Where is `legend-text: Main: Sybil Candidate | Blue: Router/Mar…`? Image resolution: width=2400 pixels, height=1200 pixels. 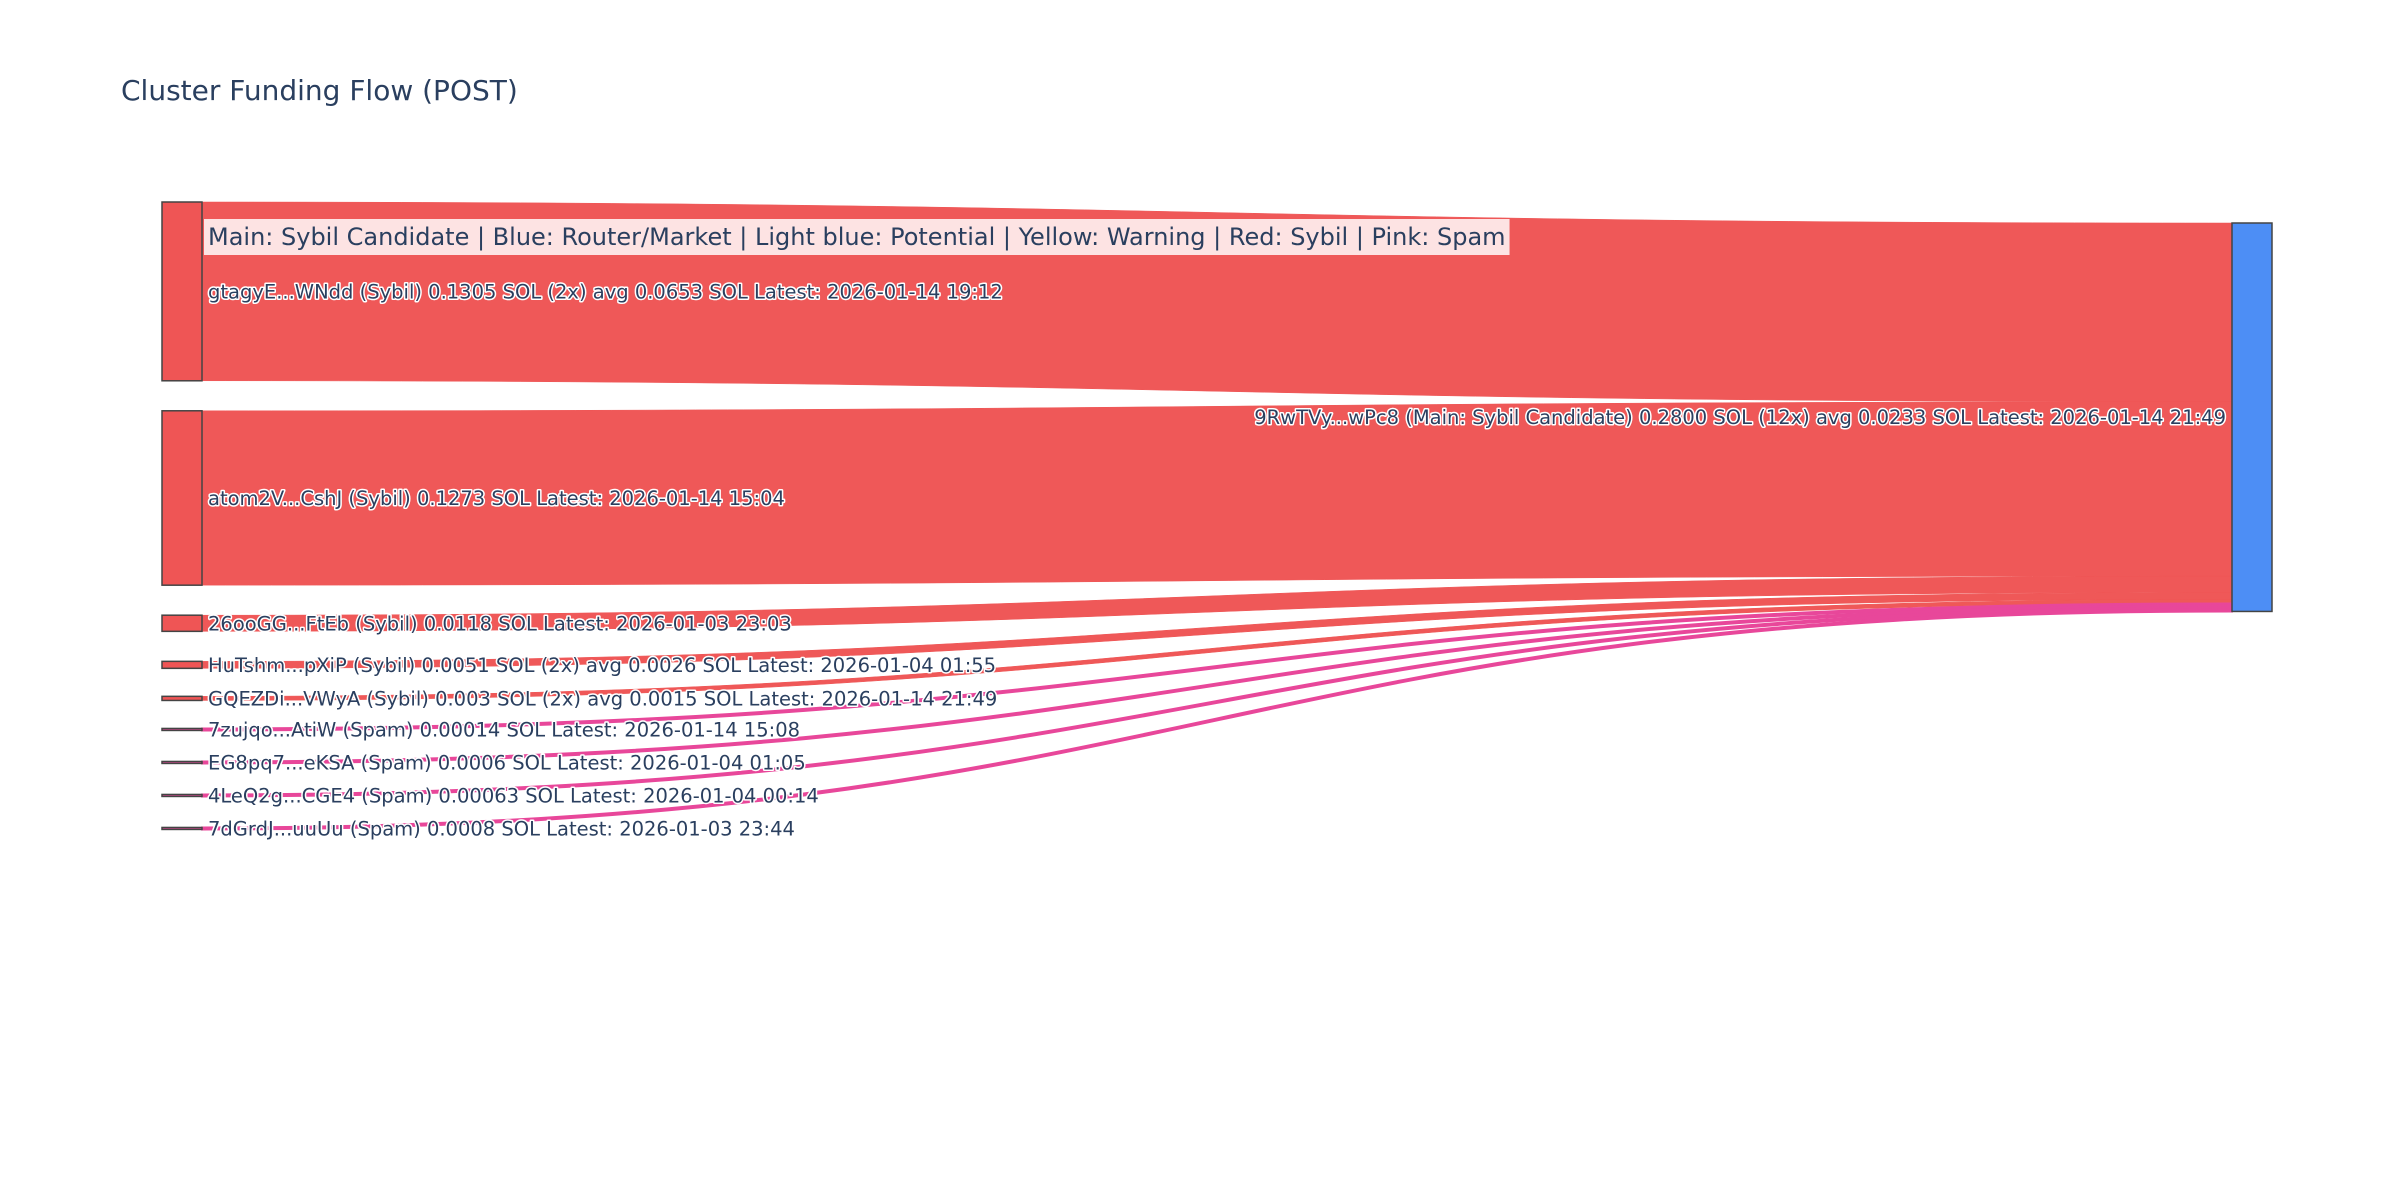
legend-text: Main: Sybil Candidate | Blue: Router/Mar… is located at coordinates (857, 237).